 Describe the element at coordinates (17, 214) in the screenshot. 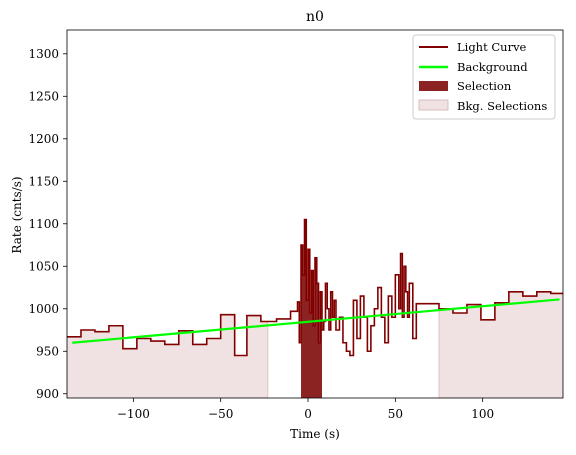

I see `y-axis-label: Rate (cnts/s)` at that location.